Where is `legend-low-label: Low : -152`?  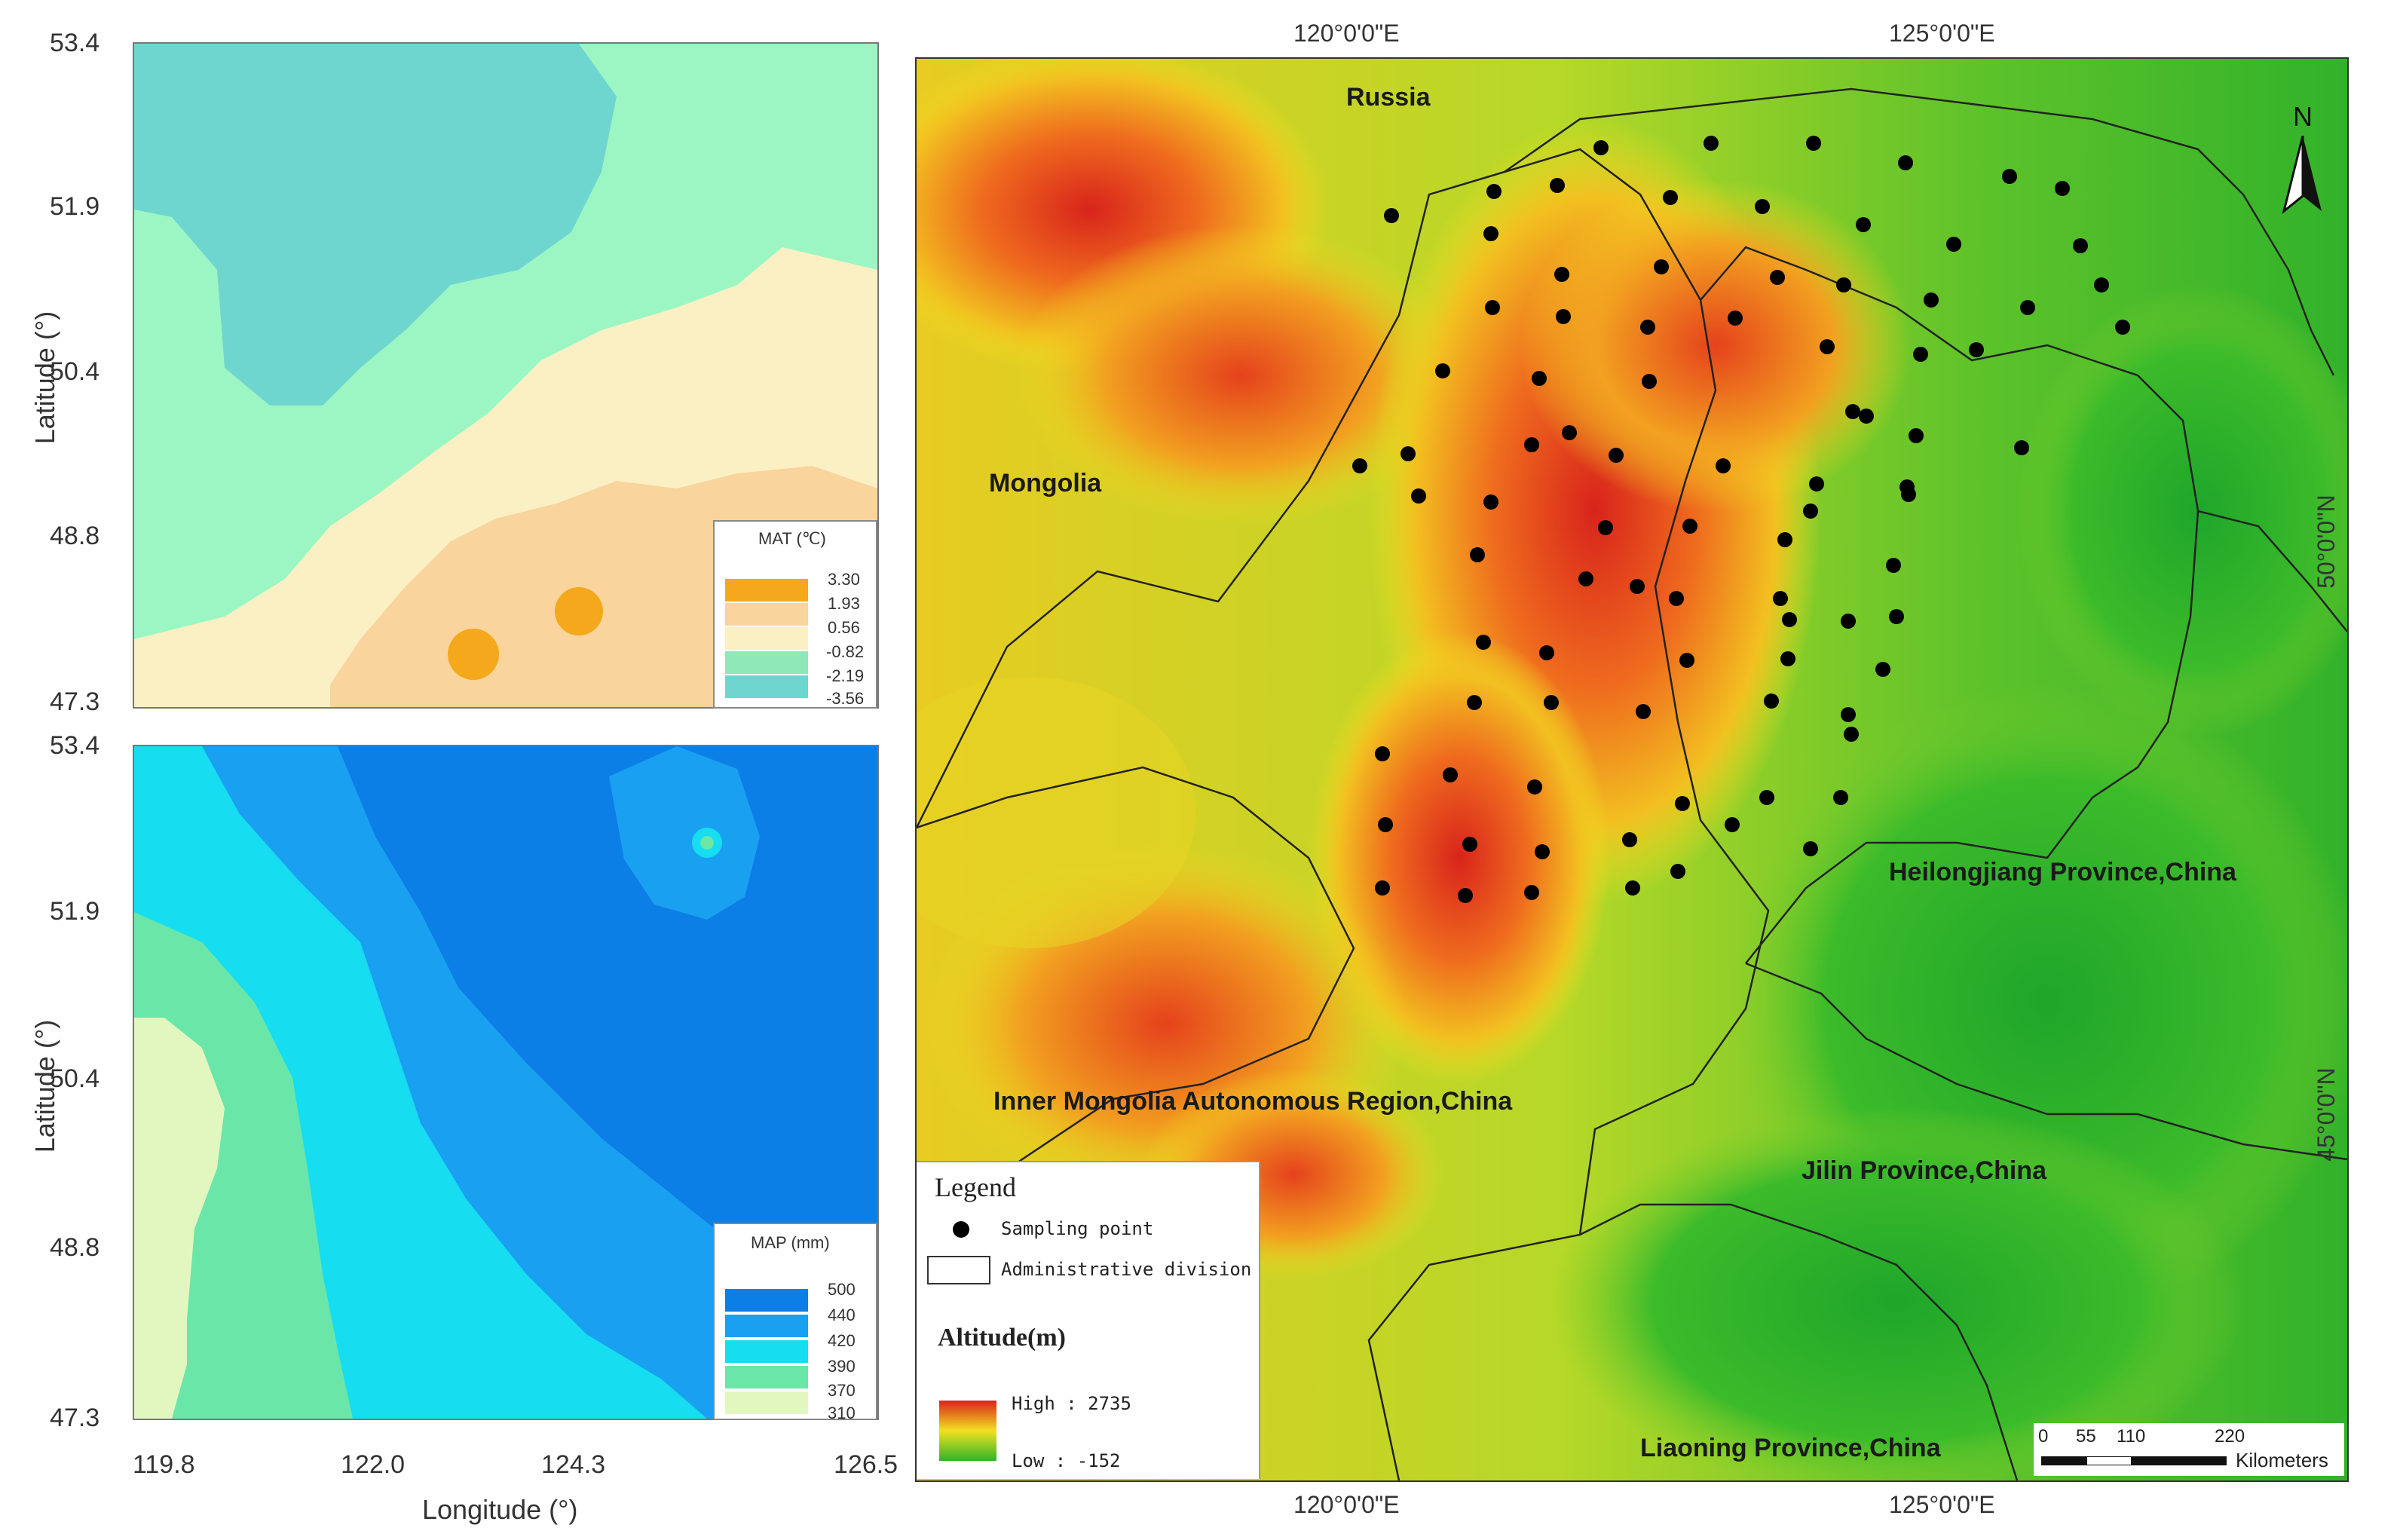
legend-low-label: Low : -152 is located at coordinates (1067, 1460).